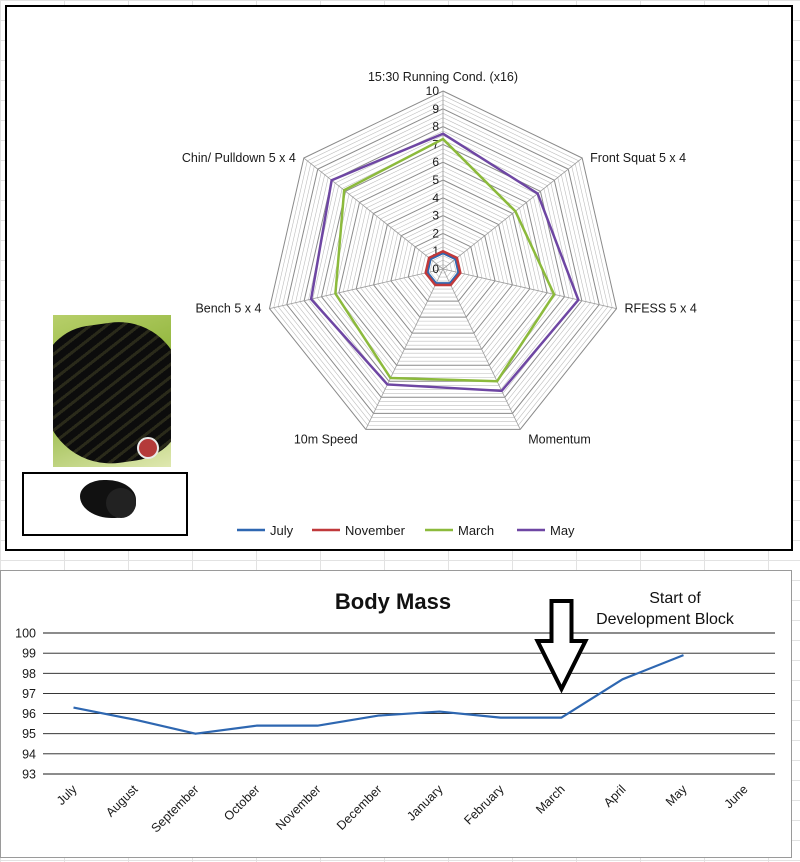 The image size is (800, 862). I want to click on x-tick-label: October, so click(241, 802).